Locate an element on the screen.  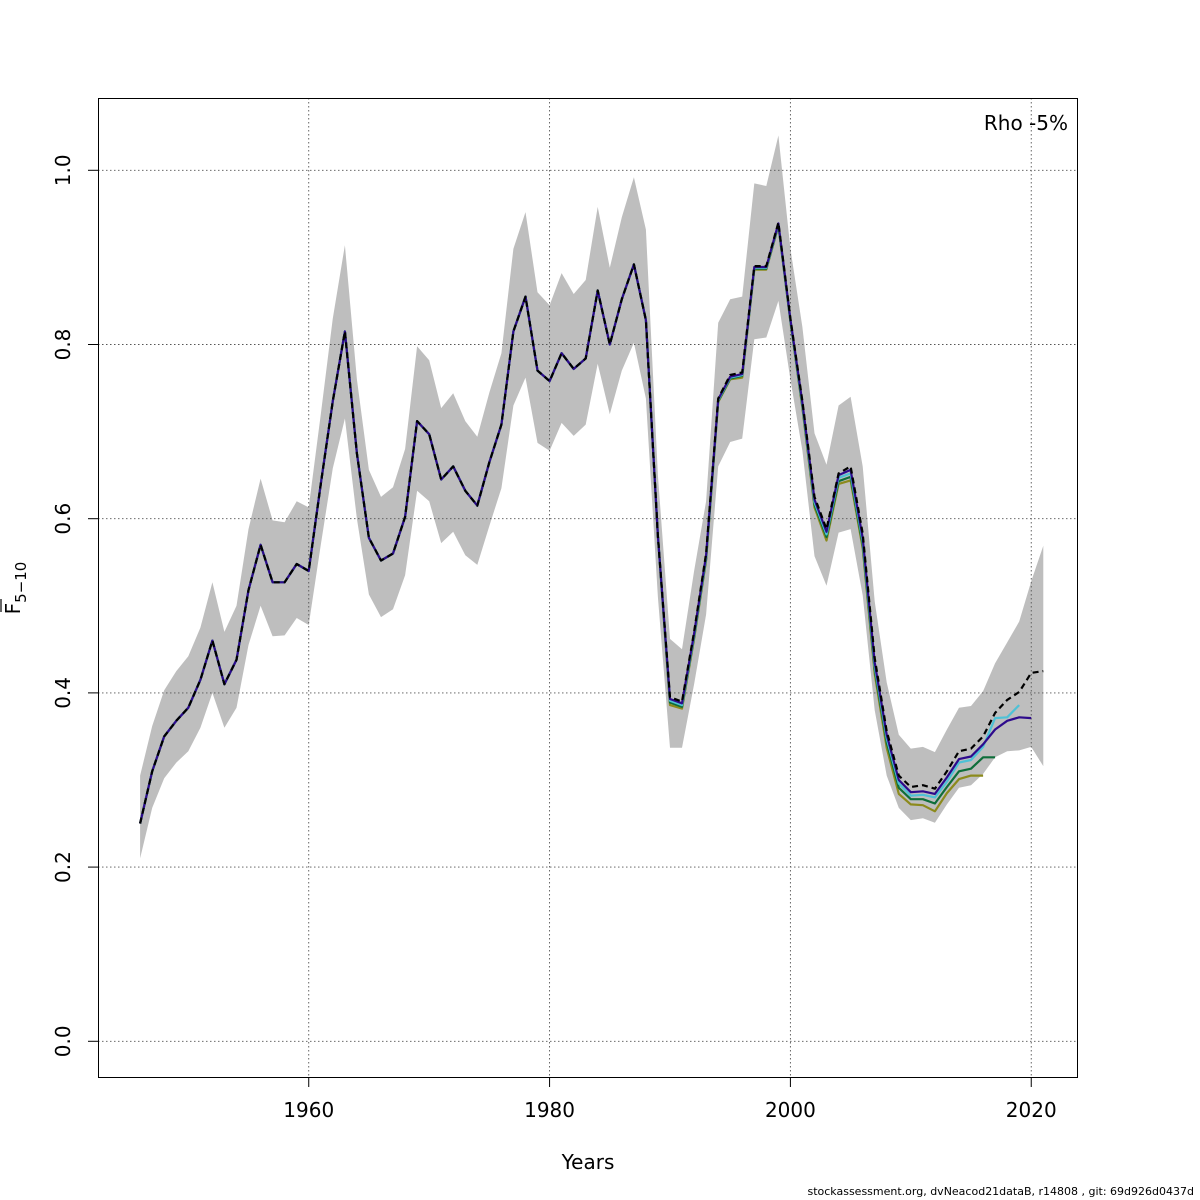
x-tick-label-1960: 1960 is located at coordinates (308, 1110).